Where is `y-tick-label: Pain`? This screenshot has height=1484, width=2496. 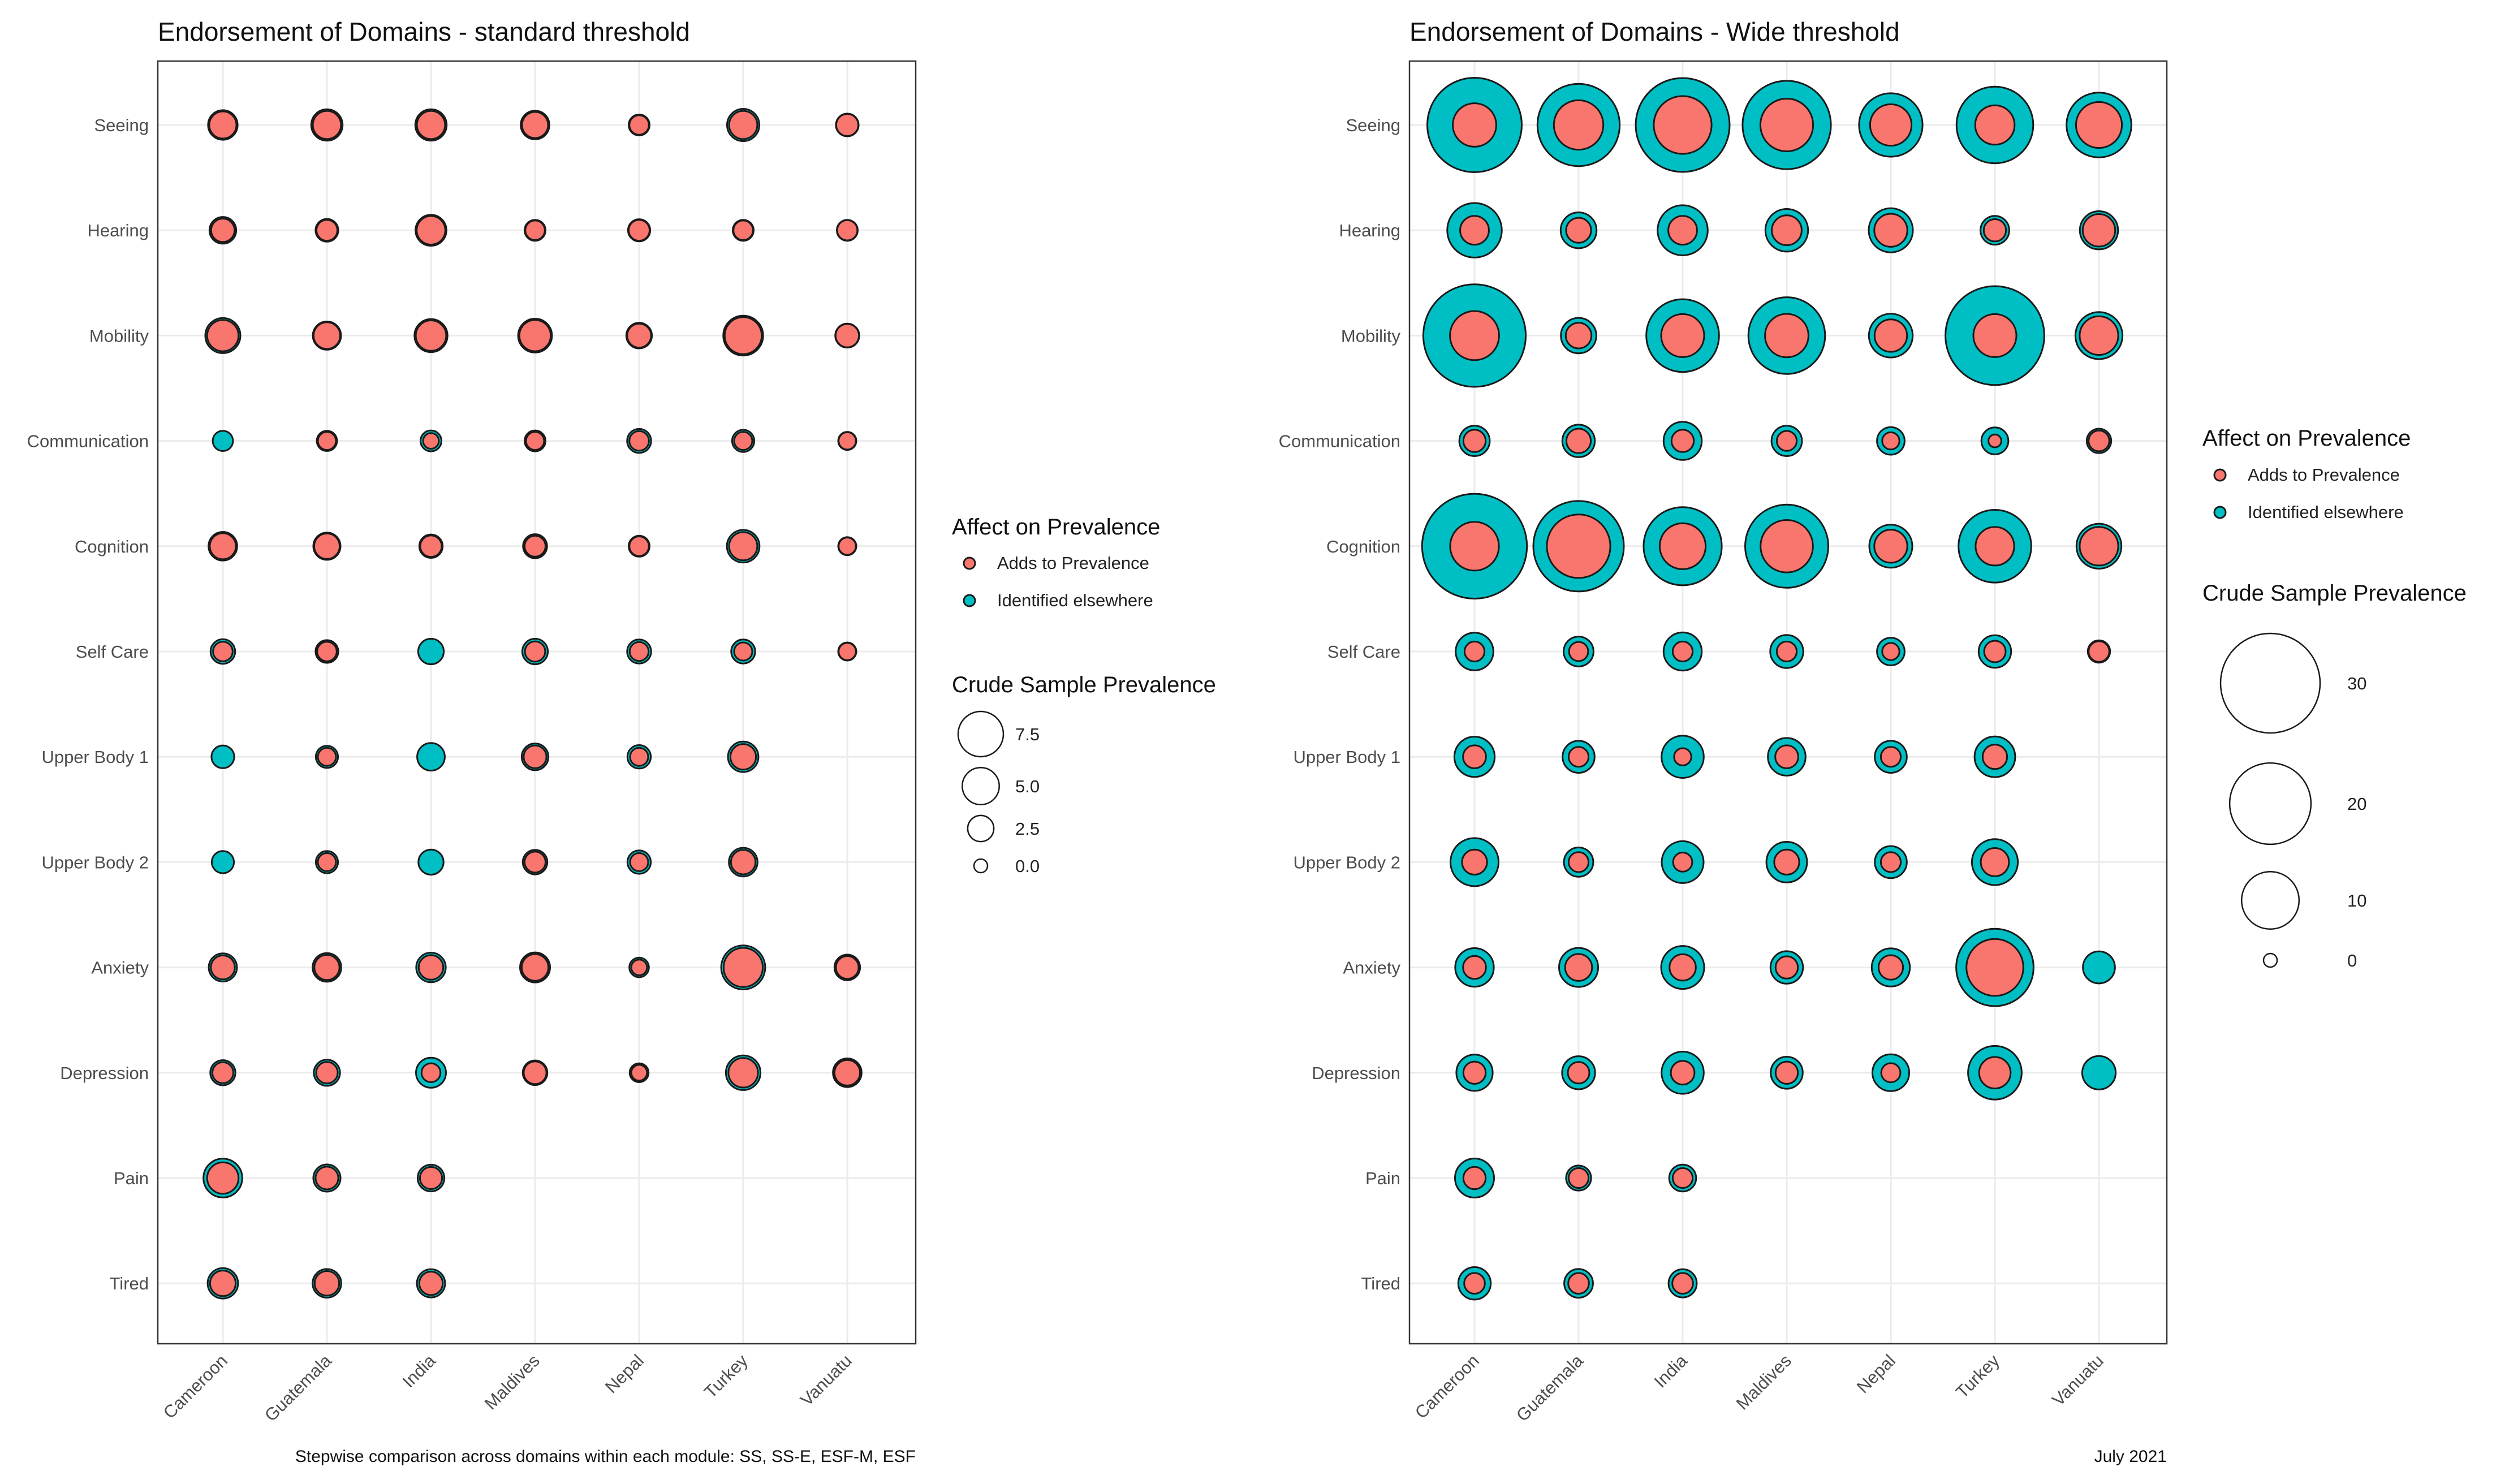 y-tick-label: Pain is located at coordinates (131, 1178).